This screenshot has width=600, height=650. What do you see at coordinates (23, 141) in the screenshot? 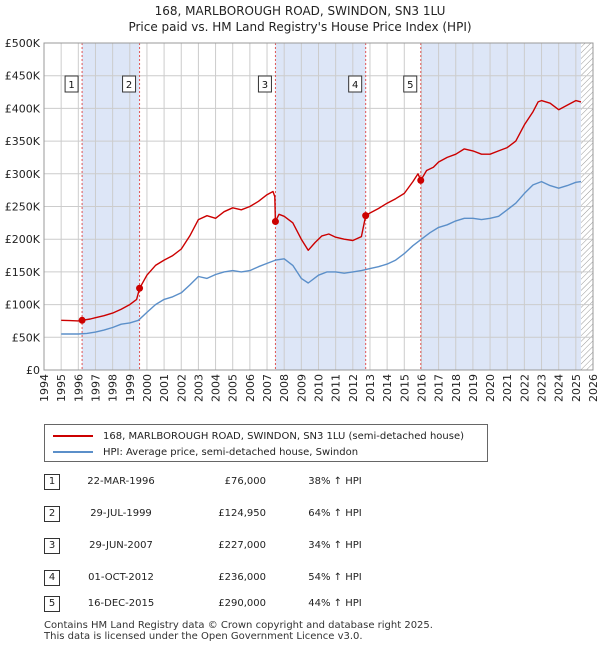
I see `y-tick-label: £350K` at bounding box center [23, 141].